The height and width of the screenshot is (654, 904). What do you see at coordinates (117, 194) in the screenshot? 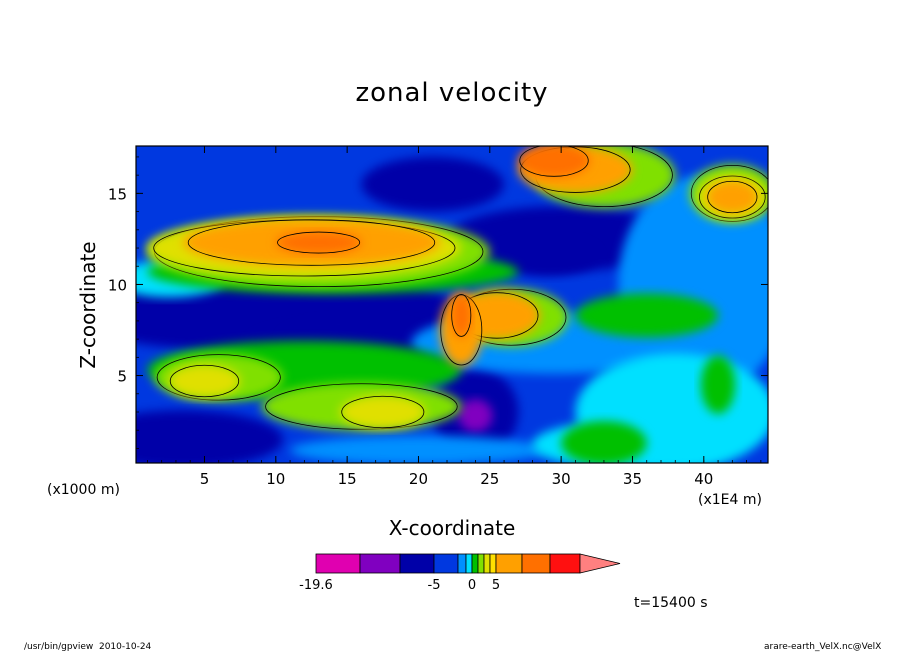
I see `y-tick-label-2: 15` at bounding box center [117, 194].